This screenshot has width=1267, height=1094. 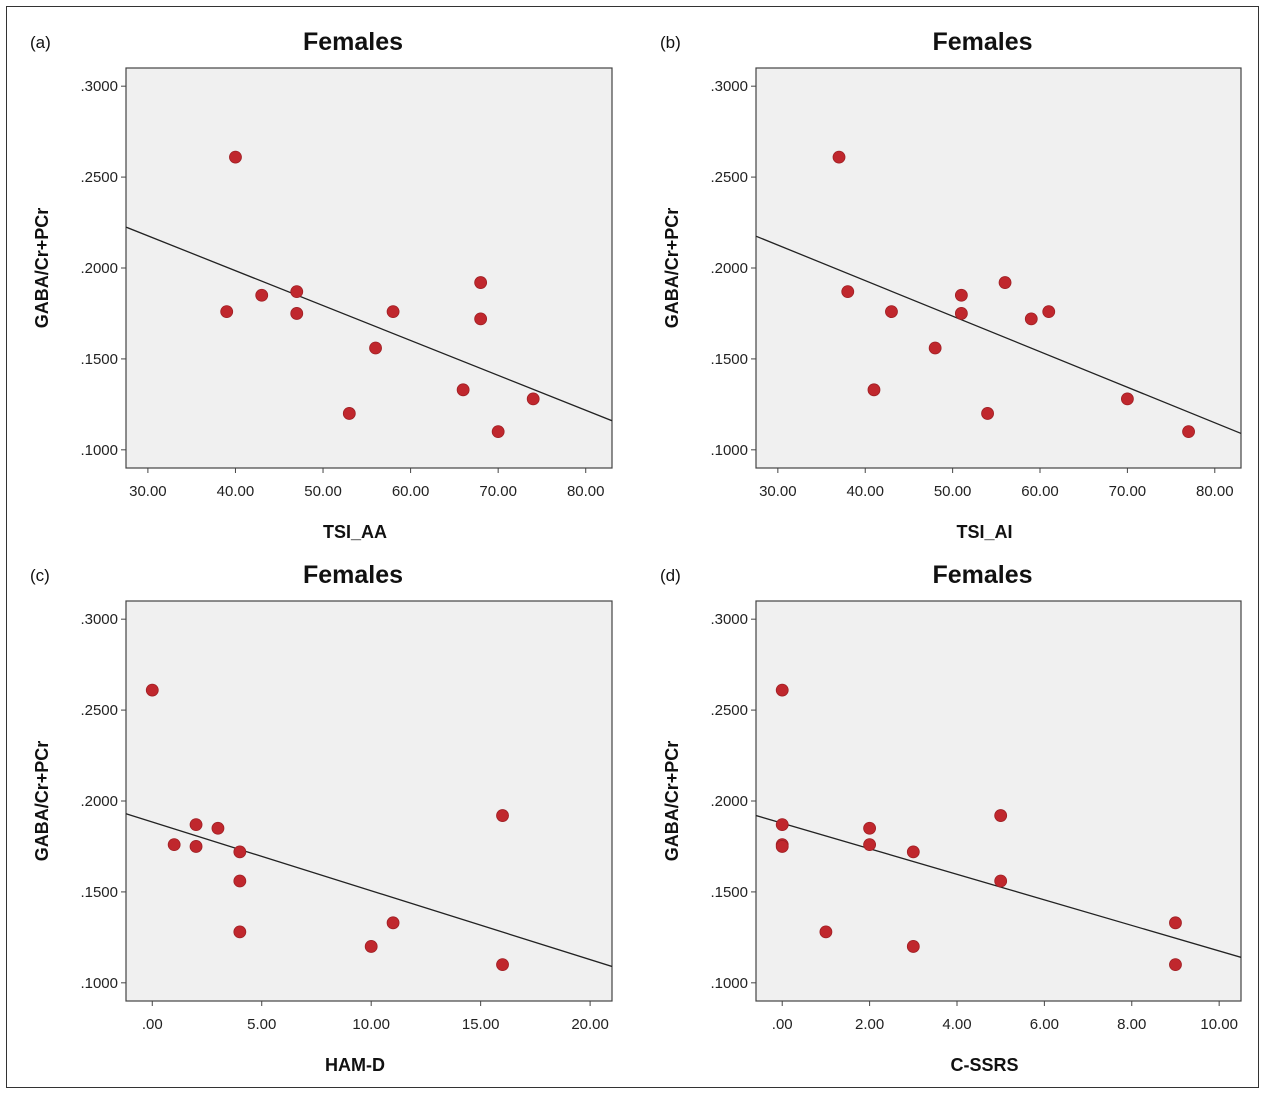 What do you see at coordinates (1131, 1024) in the screenshot?
I see `x-tick-label: 8.00` at bounding box center [1131, 1024].